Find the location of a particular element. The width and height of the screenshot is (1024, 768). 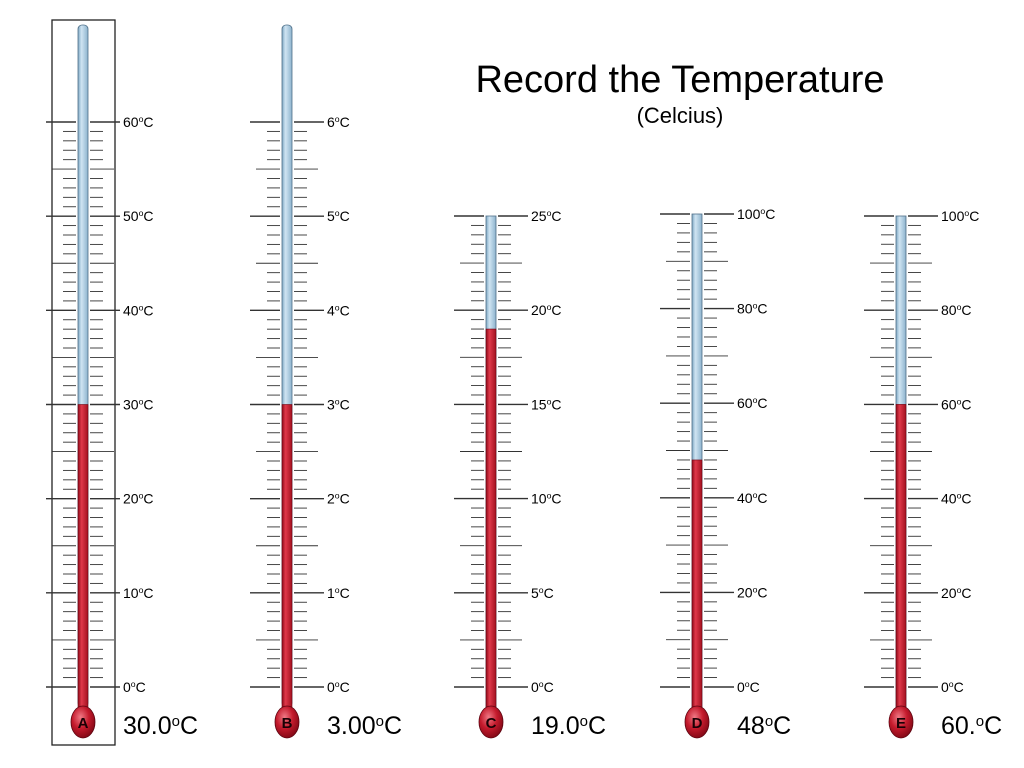

page-title: Record the Temperature is located at coordinates (680, 80).